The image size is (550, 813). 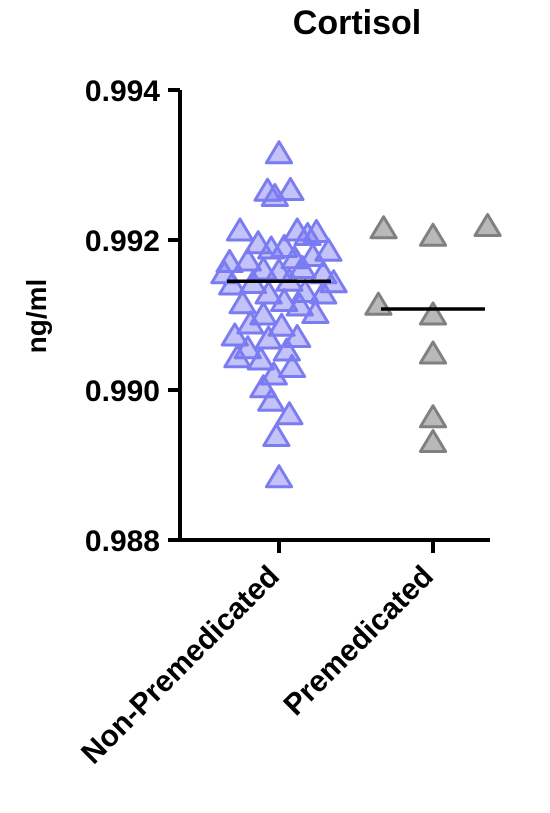 What do you see at coordinates (122, 391) in the screenshot?
I see `y-tick-label: 0.990` at bounding box center [122, 391].